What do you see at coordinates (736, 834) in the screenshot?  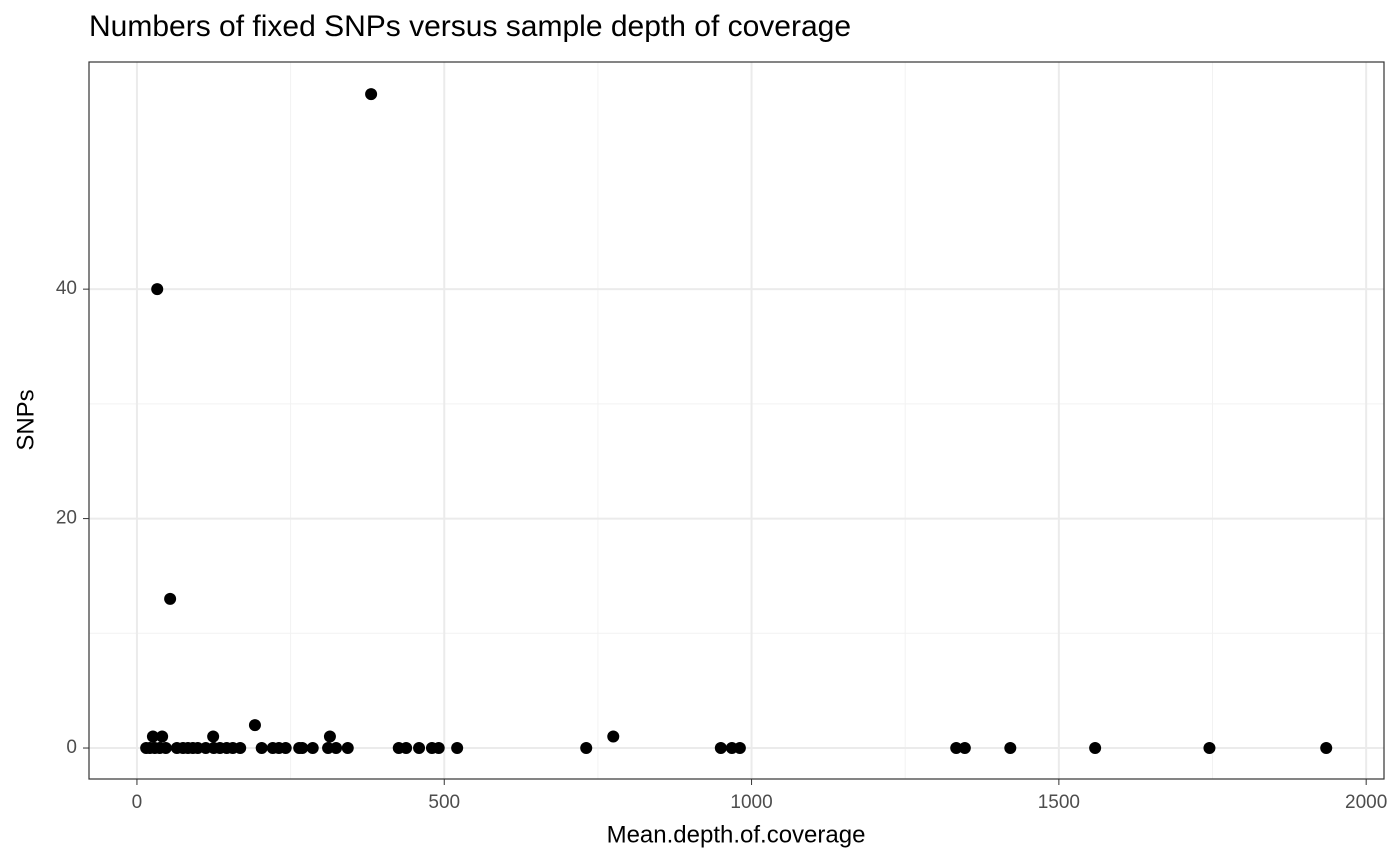 I see `x-axis-title: Mean.depth.of.coverage` at bounding box center [736, 834].